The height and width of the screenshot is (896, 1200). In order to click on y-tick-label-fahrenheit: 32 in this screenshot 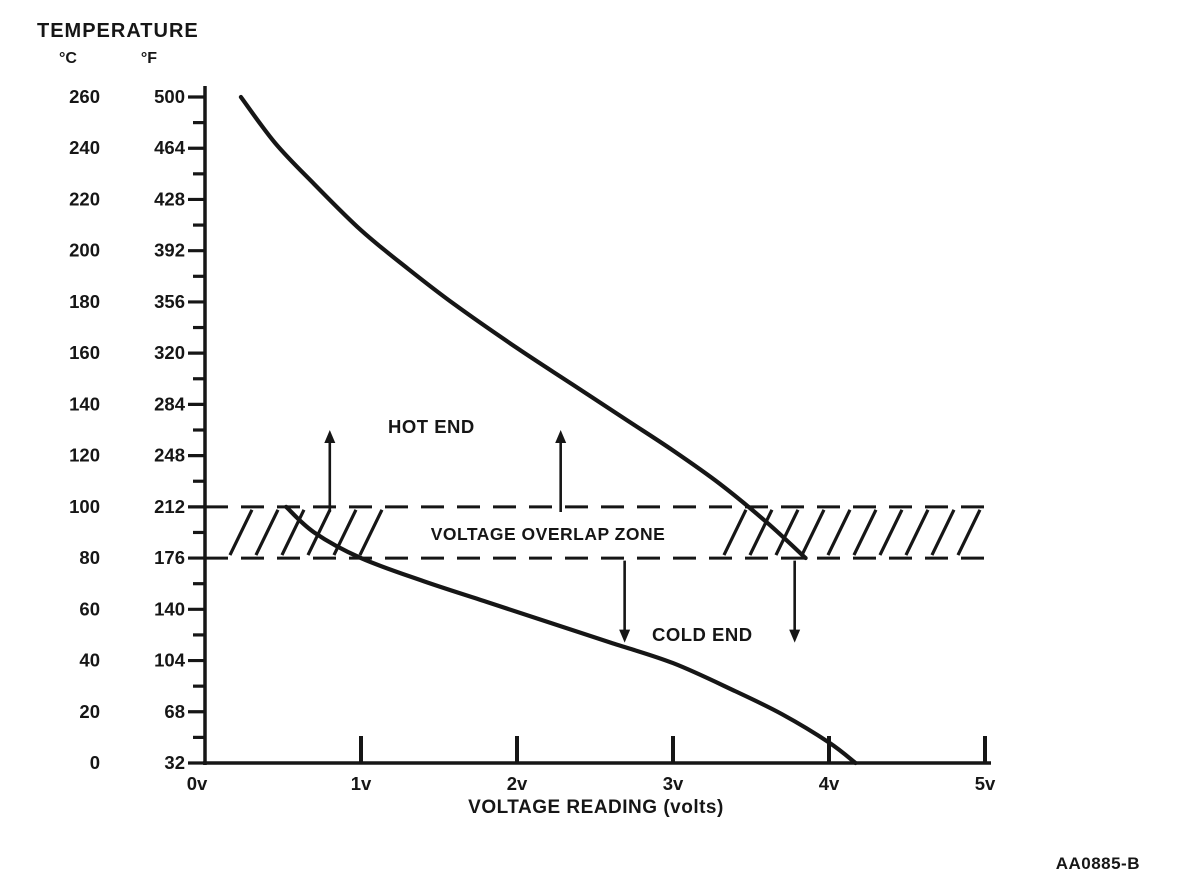, I will do `click(174, 762)`.